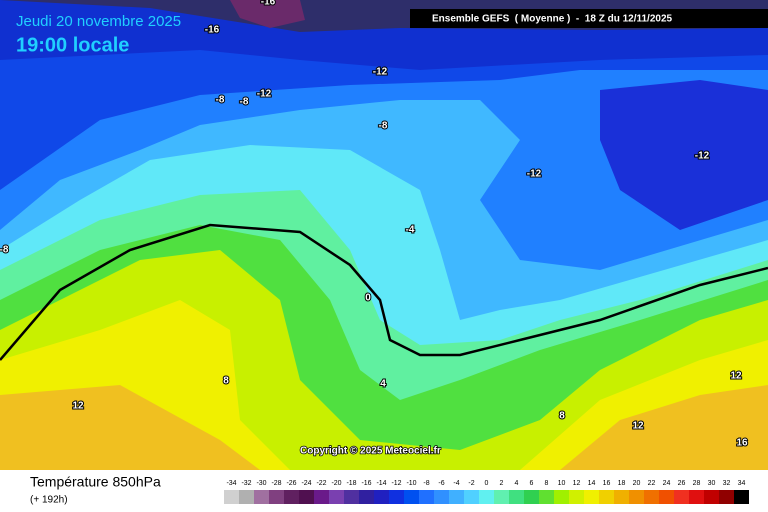 This screenshot has height=512, width=768. I want to click on copyright: Copyright © 2025 Meteociel.fr, so click(370, 451).